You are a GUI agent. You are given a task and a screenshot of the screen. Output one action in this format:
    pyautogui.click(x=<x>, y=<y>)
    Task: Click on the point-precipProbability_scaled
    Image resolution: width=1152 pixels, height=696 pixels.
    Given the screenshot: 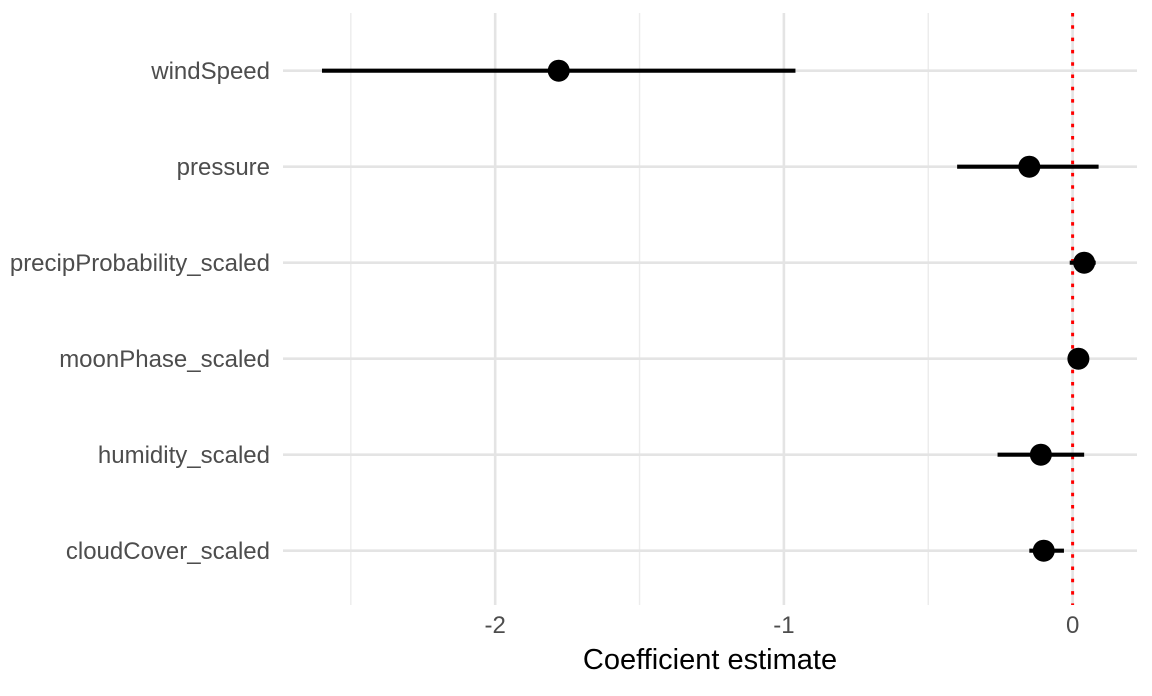 What is the action you would take?
    pyautogui.click(x=1084, y=262)
    